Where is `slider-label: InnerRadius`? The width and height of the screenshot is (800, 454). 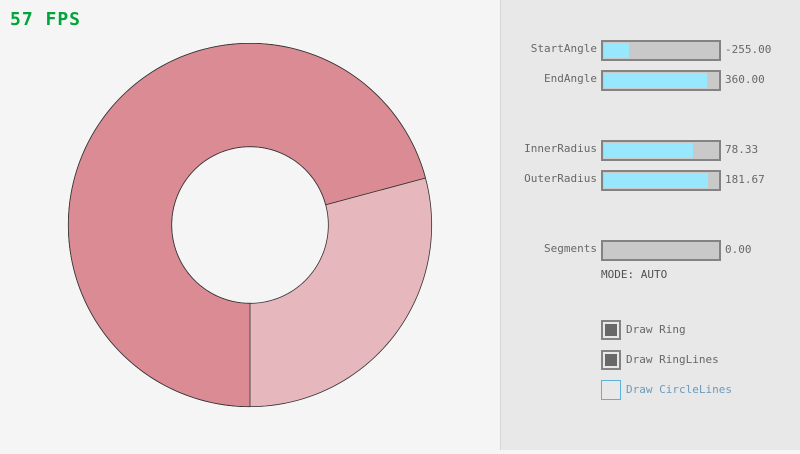 slider-label: InnerRadius is located at coordinates (560, 148).